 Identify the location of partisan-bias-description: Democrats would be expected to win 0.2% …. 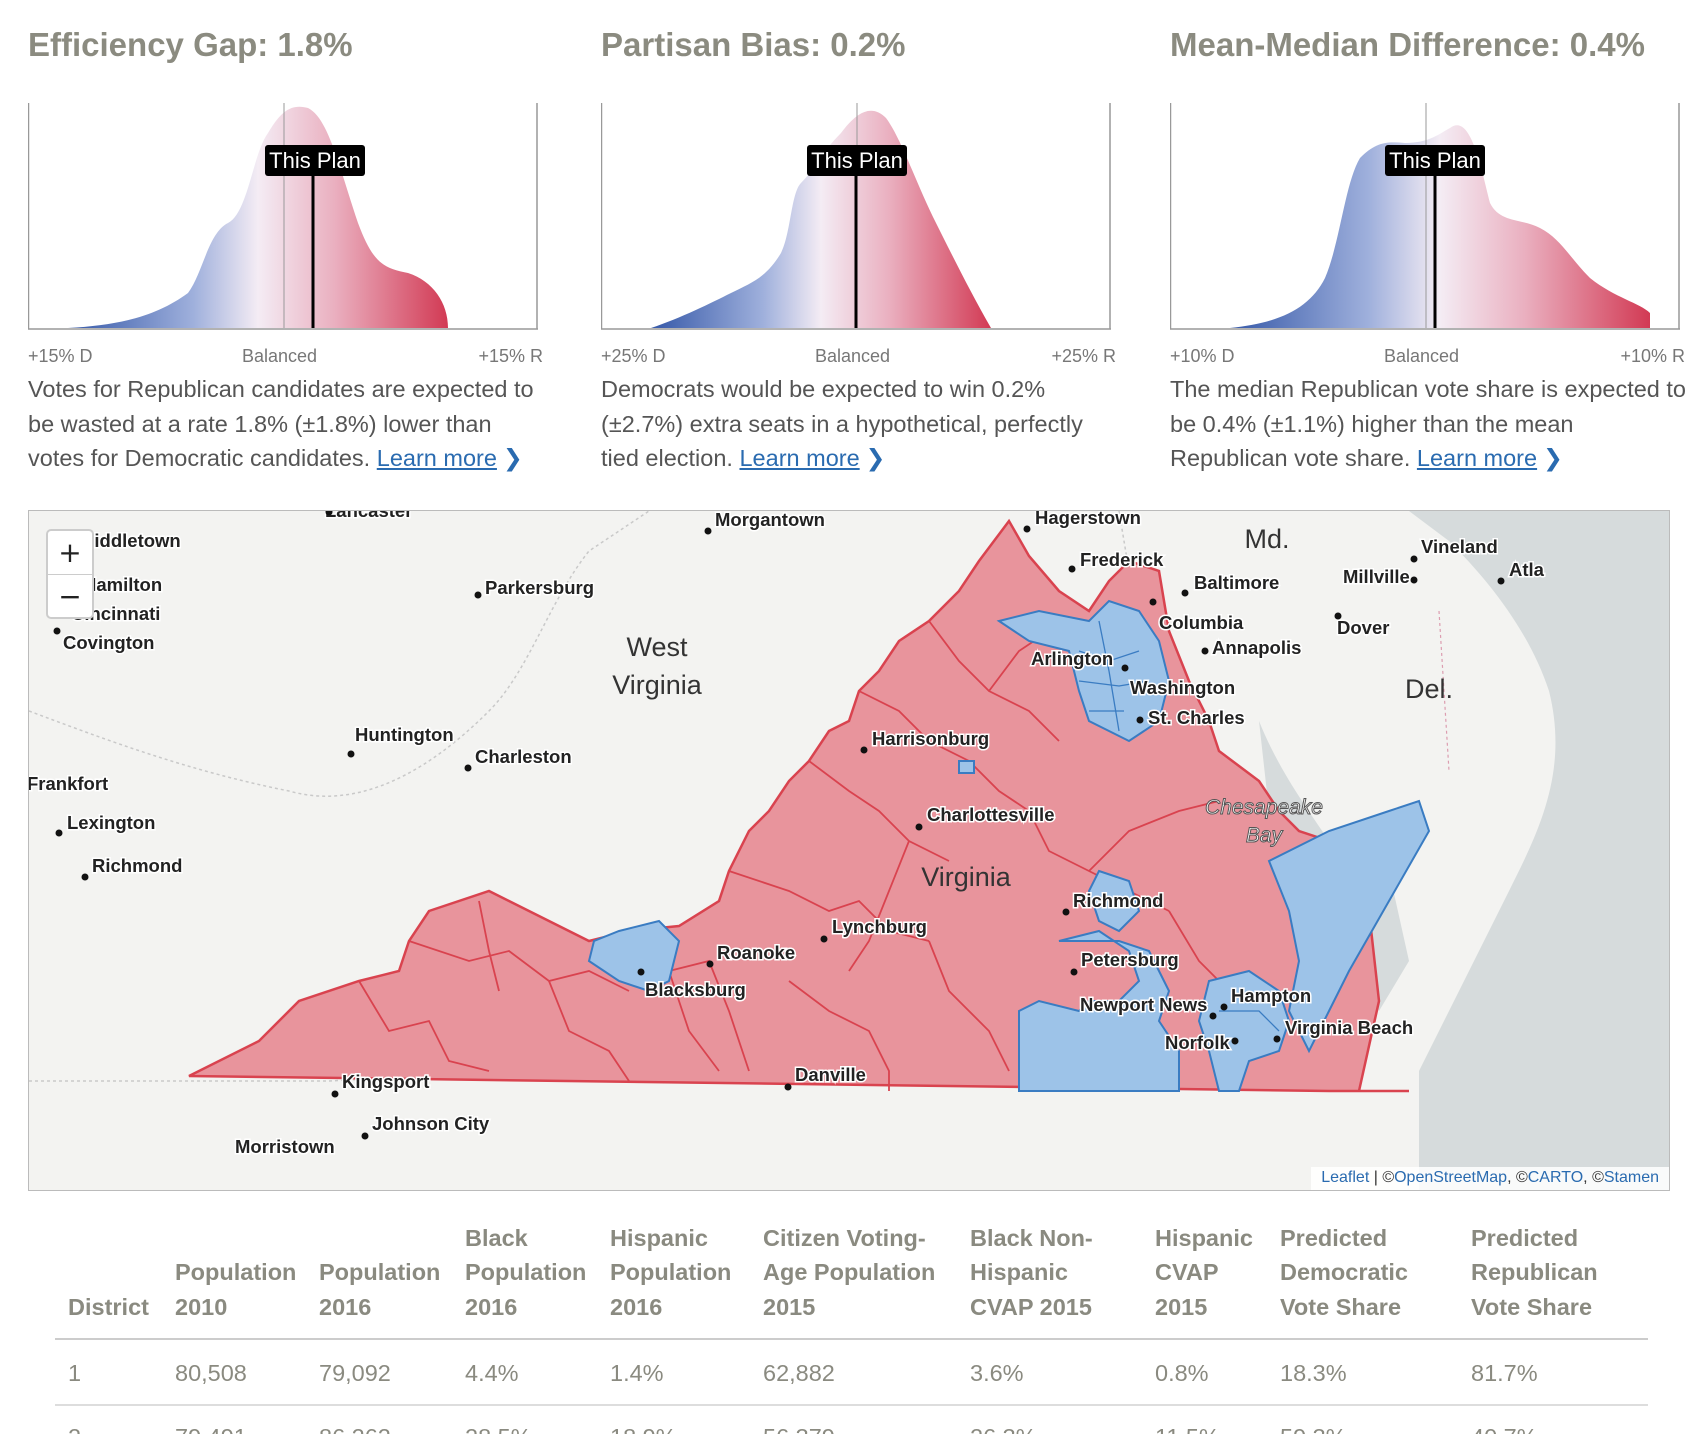
(842, 423).